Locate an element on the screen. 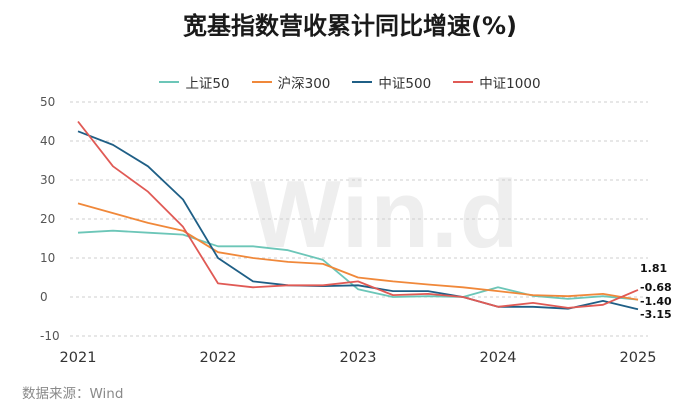  wind-watermark: Win.d is located at coordinates (385, 214).